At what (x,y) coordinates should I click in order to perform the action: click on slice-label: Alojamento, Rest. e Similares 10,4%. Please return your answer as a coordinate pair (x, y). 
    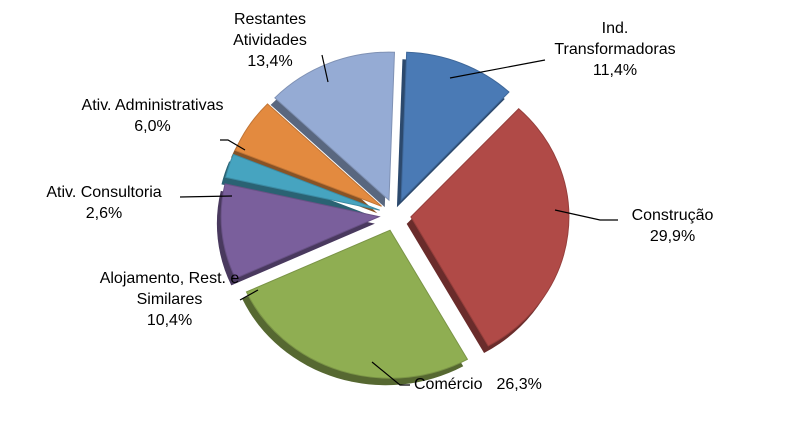
    Looking at the image, I should click on (169, 299).